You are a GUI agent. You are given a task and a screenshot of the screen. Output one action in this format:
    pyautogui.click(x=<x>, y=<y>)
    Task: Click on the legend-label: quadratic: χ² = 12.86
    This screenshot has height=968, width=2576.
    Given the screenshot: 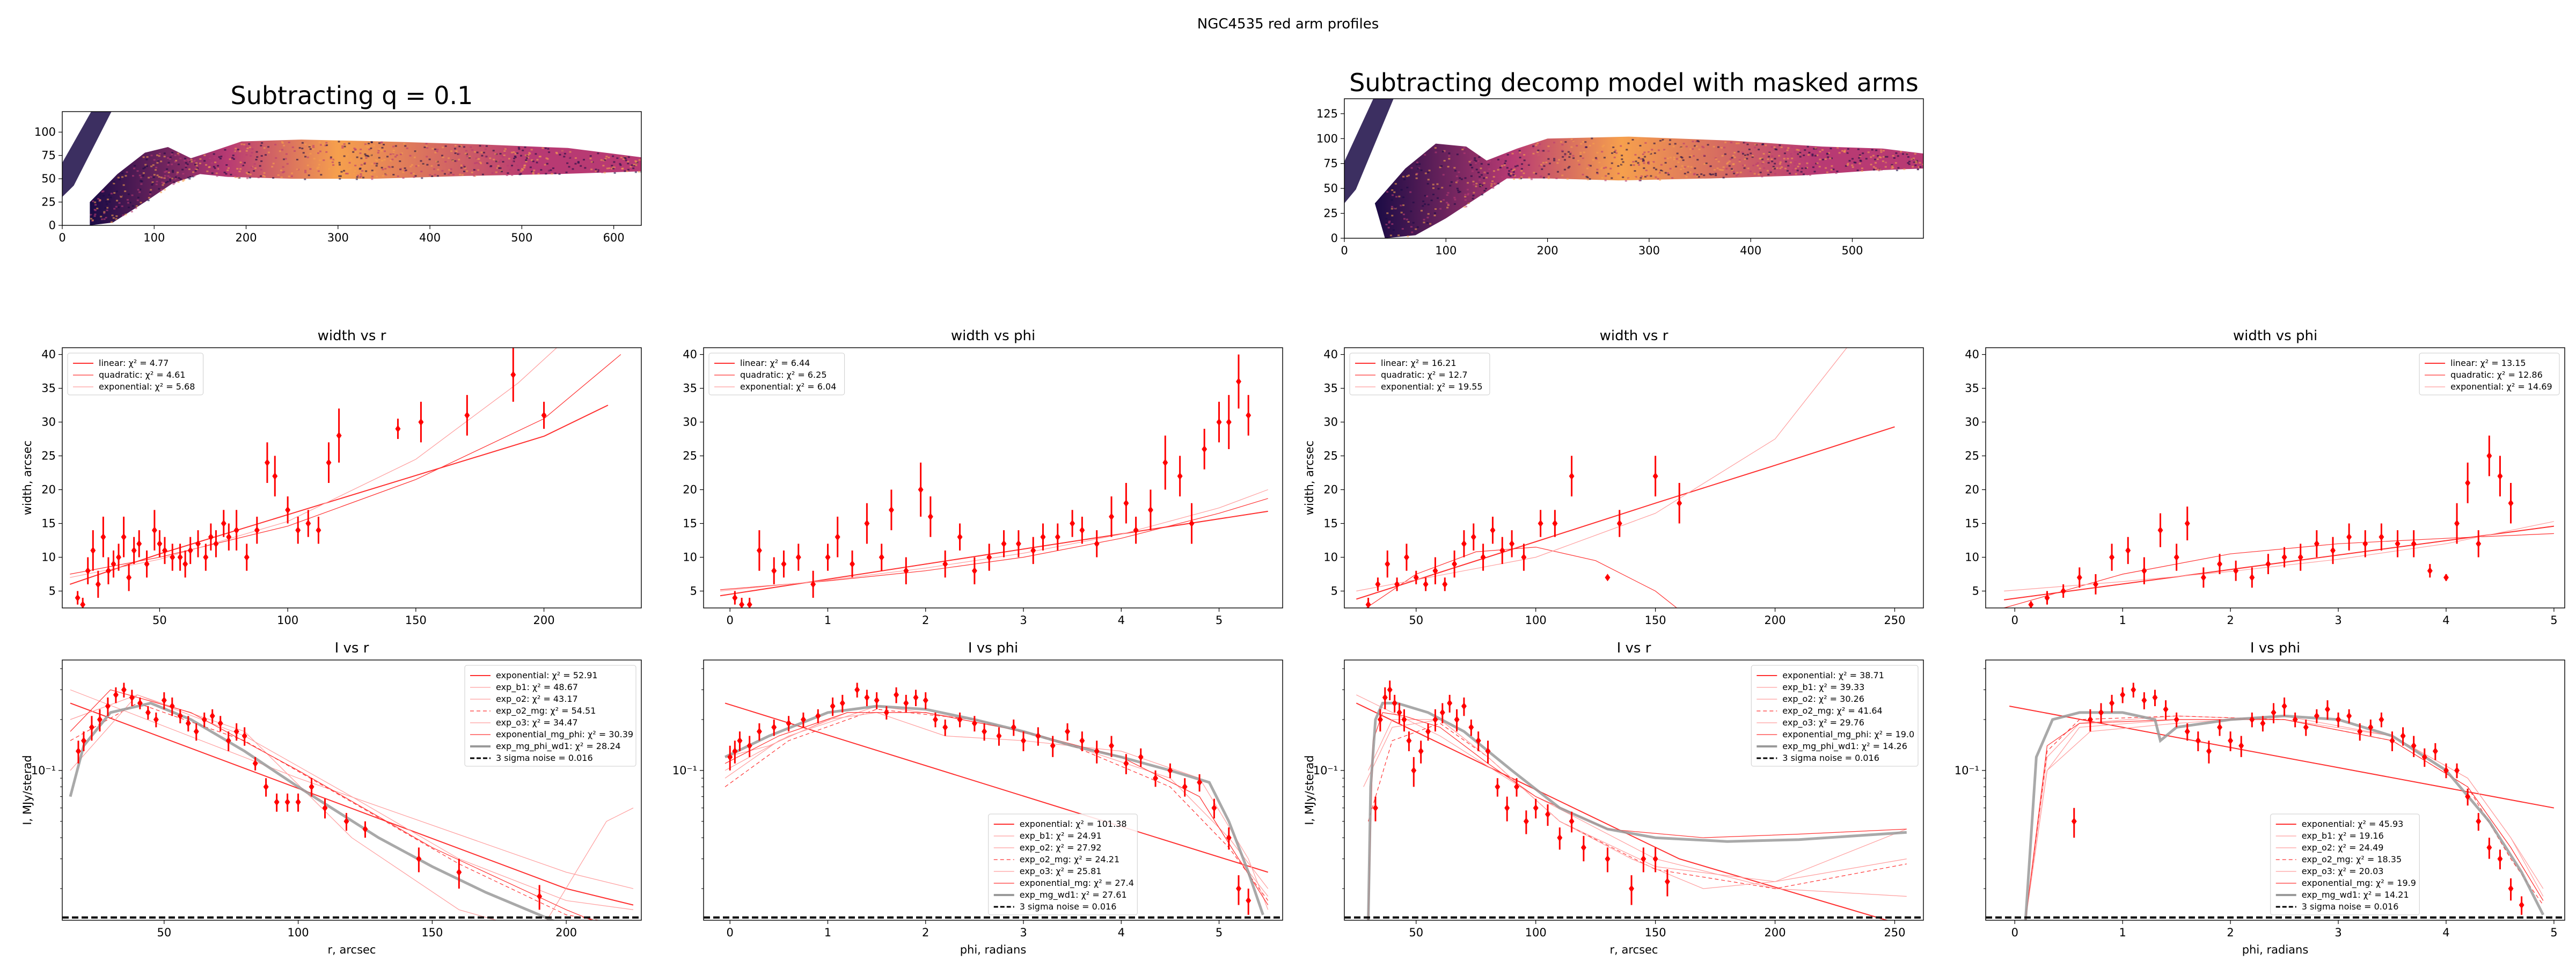 What is the action you would take?
    pyautogui.click(x=2496, y=375)
    